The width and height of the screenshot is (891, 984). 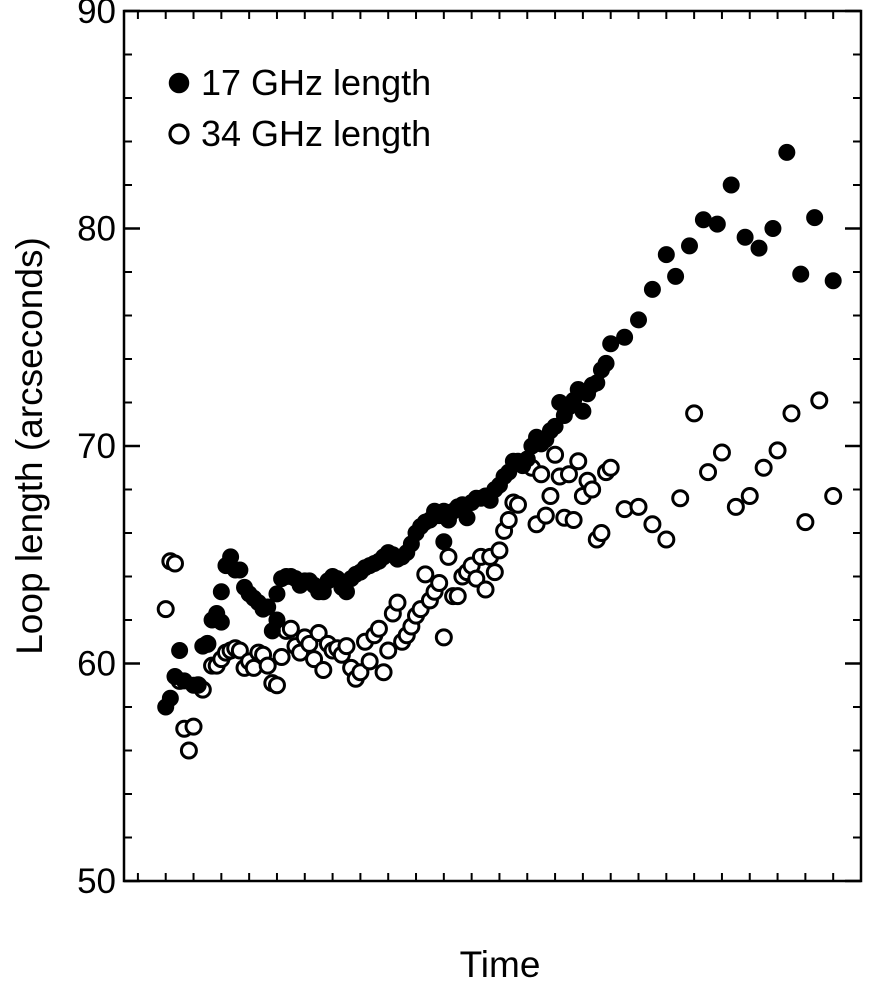 I want to click on legend: 17 GHz length 34 GHz length, so click(x=299, y=108).